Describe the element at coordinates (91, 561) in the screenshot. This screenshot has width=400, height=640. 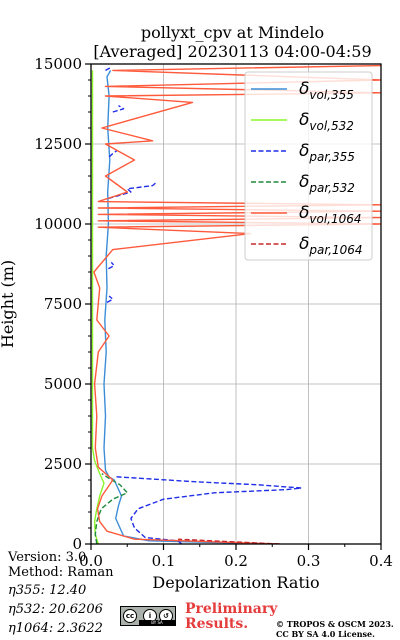
I see `x-tick-label: 0.0` at that location.